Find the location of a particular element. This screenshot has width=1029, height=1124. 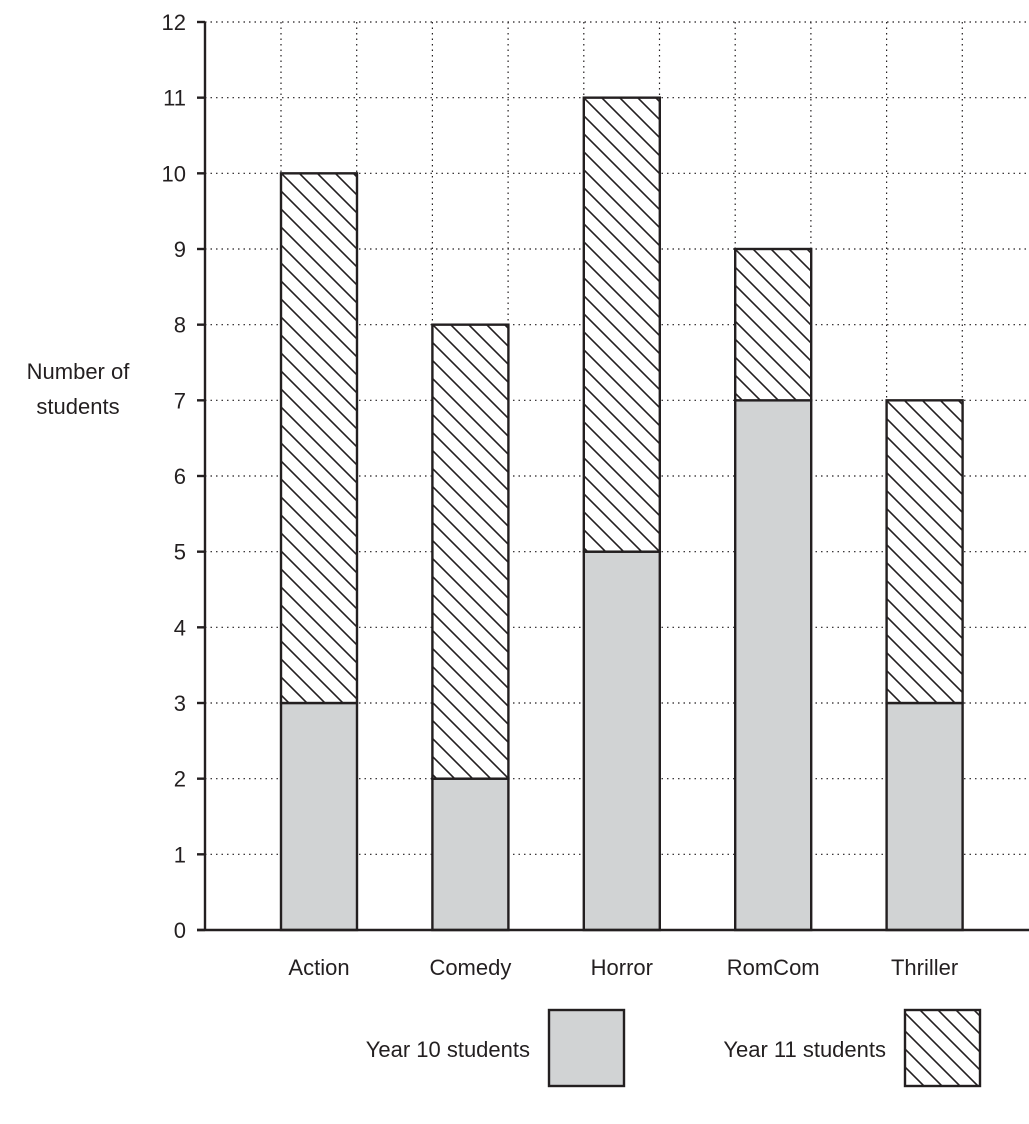

bar-action-year-10-students is located at coordinates (319, 816).